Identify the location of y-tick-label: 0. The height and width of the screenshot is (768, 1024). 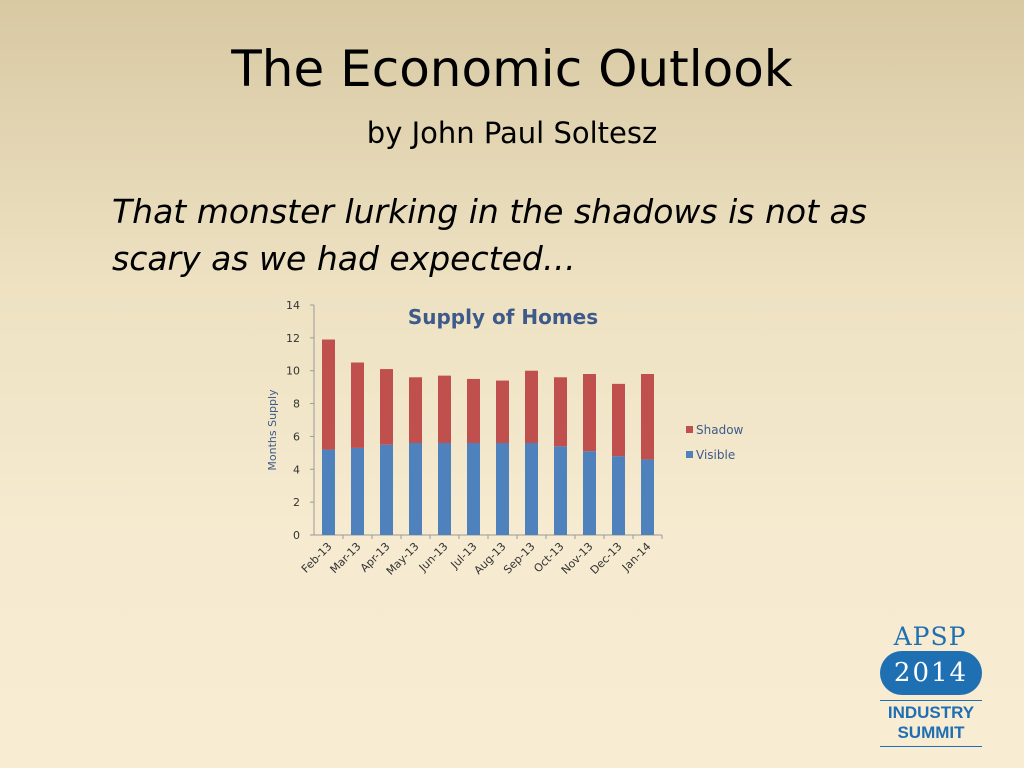
(296, 535).